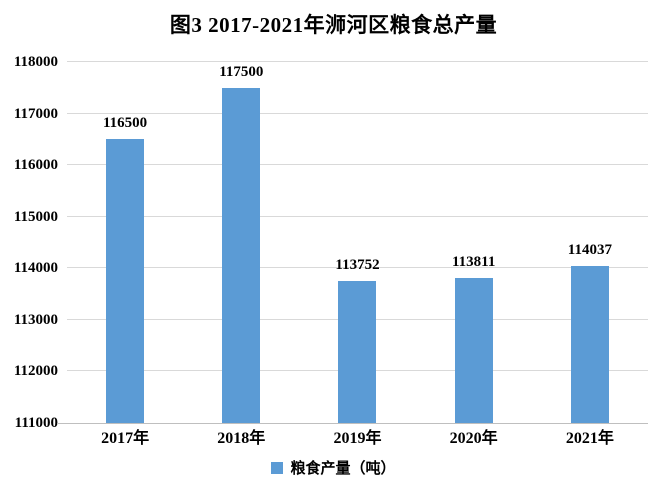 The image size is (667, 500). Describe the element at coordinates (589, 250) in the screenshot. I see `bar-value-label: 114037` at that location.